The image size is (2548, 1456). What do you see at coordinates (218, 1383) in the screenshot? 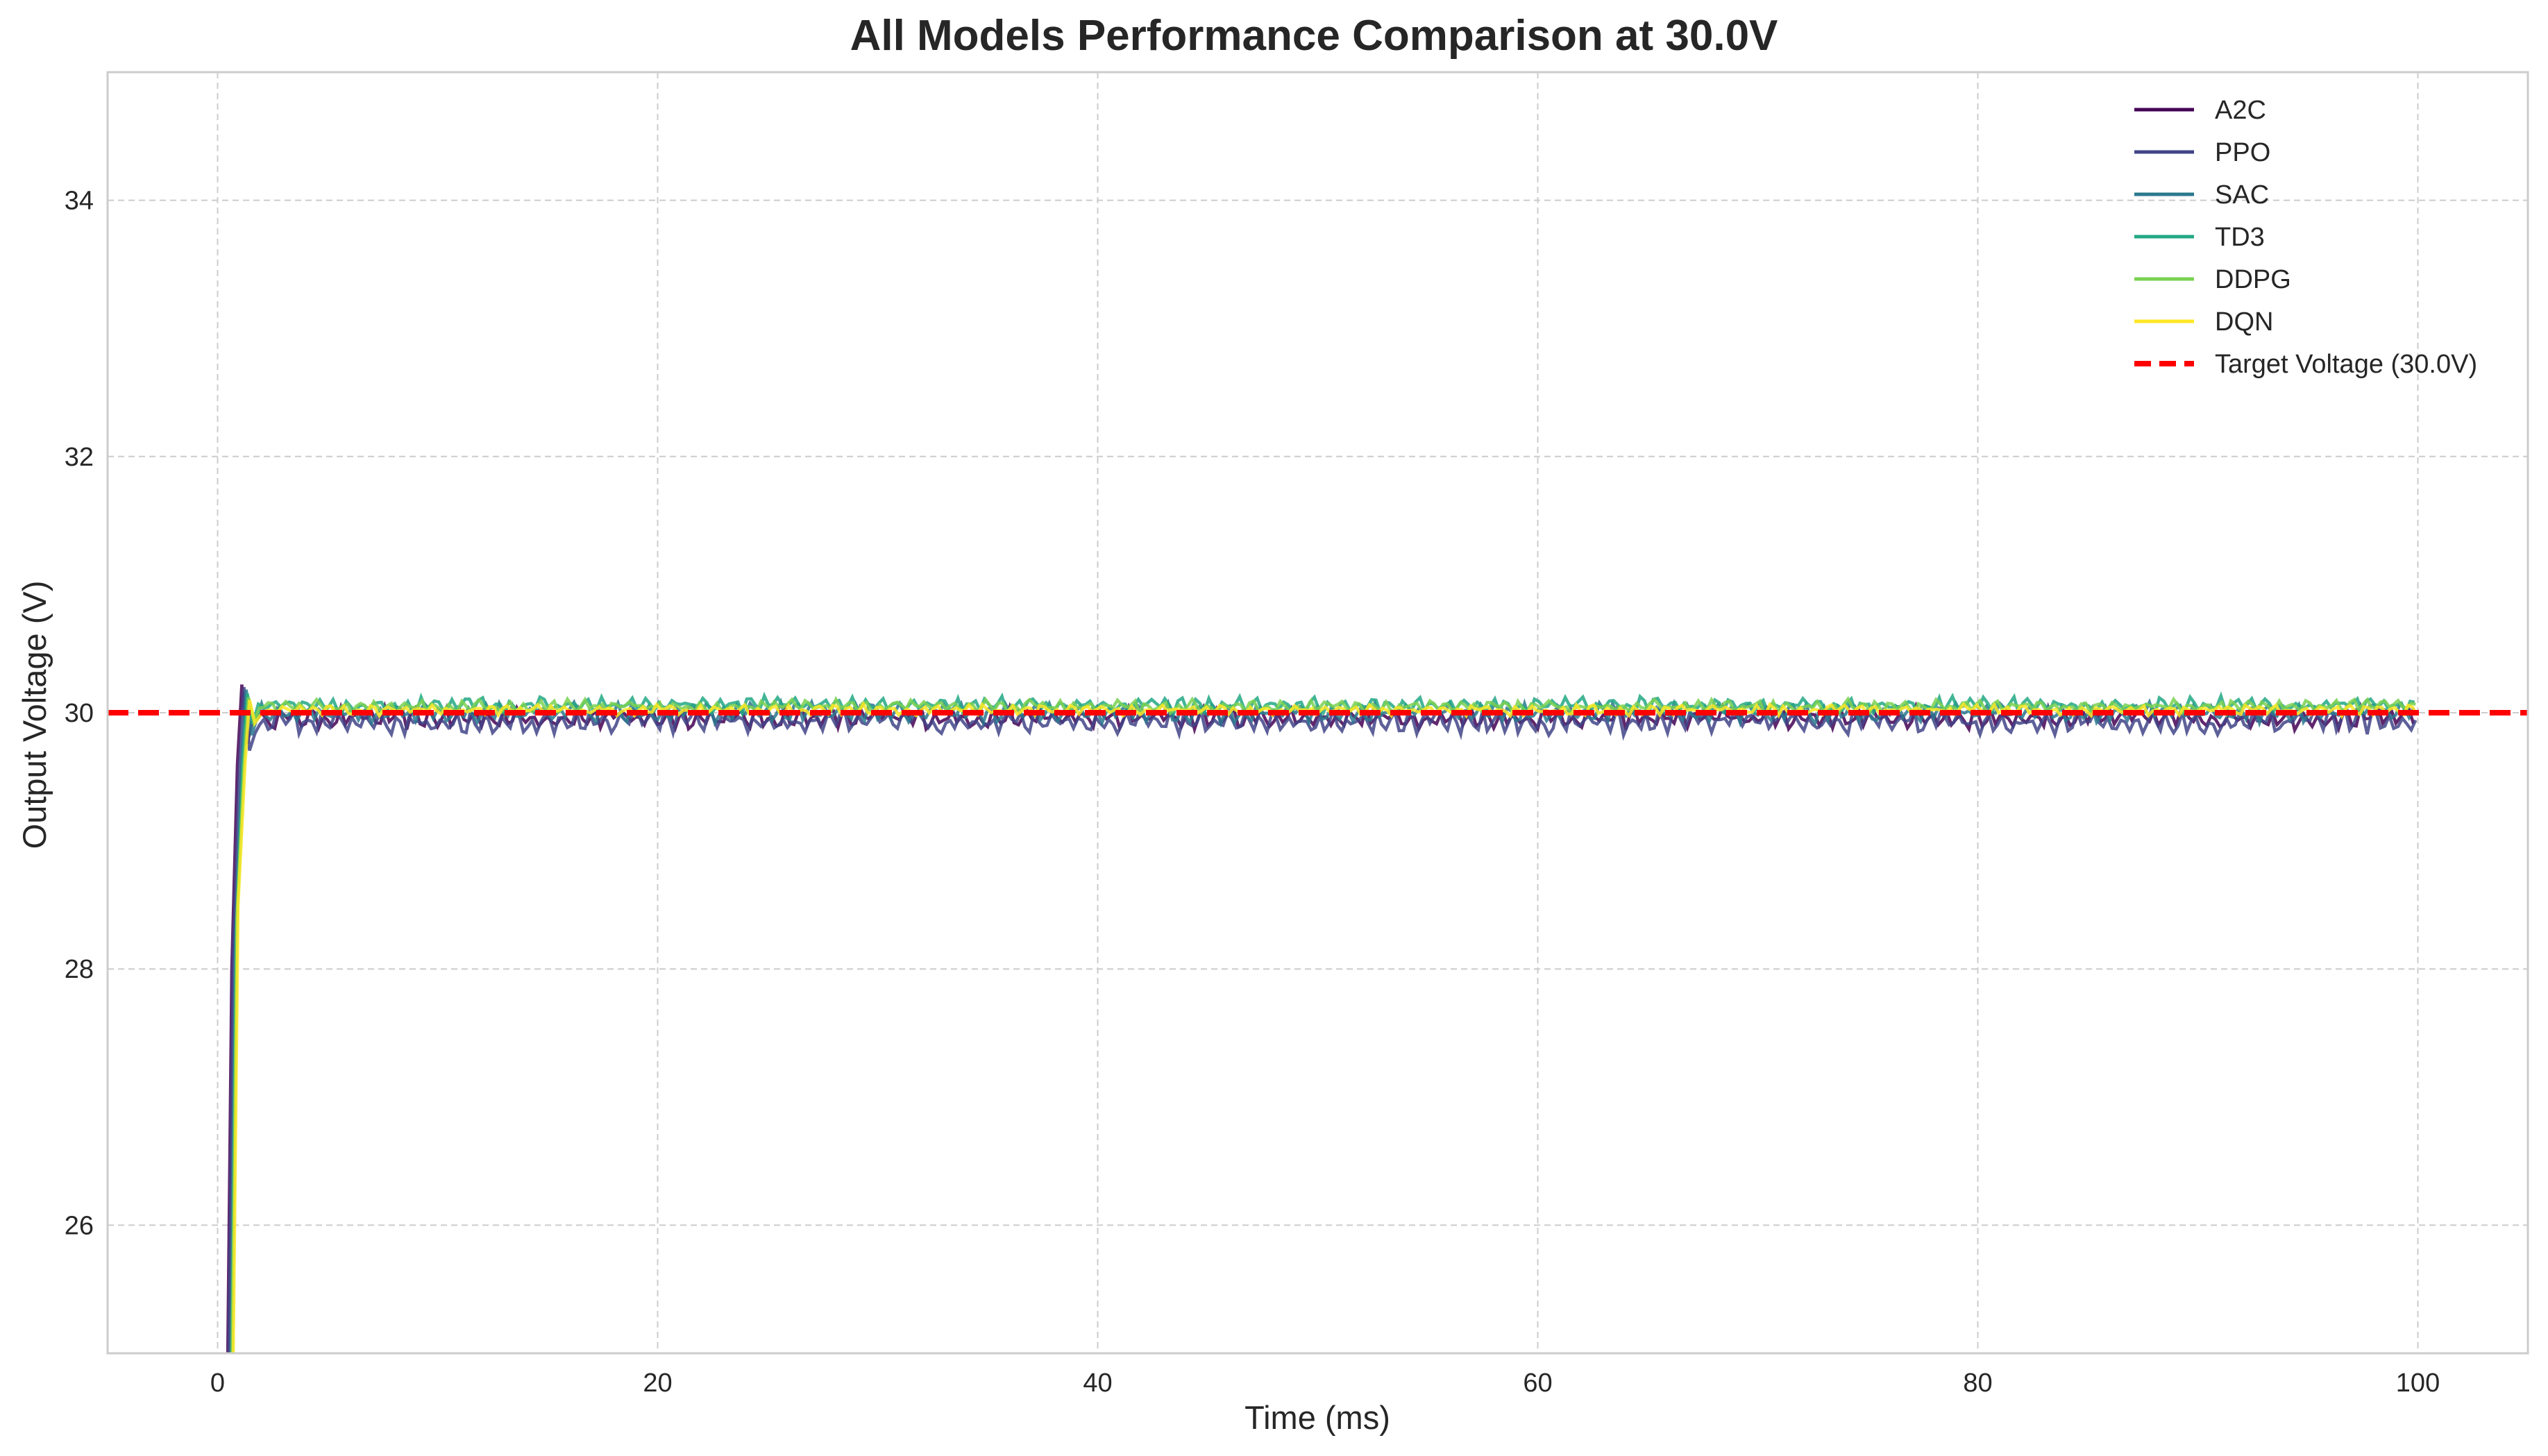
I see `x-tick-label: 0` at bounding box center [218, 1383].